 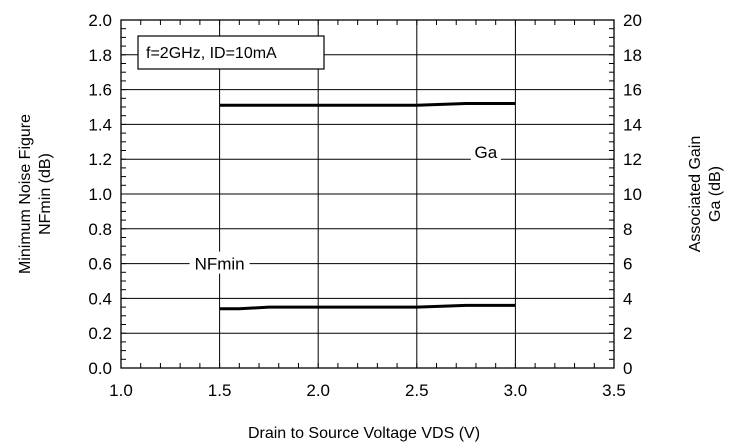 I want to click on x-tick-label: 2.0, so click(x=318, y=390).